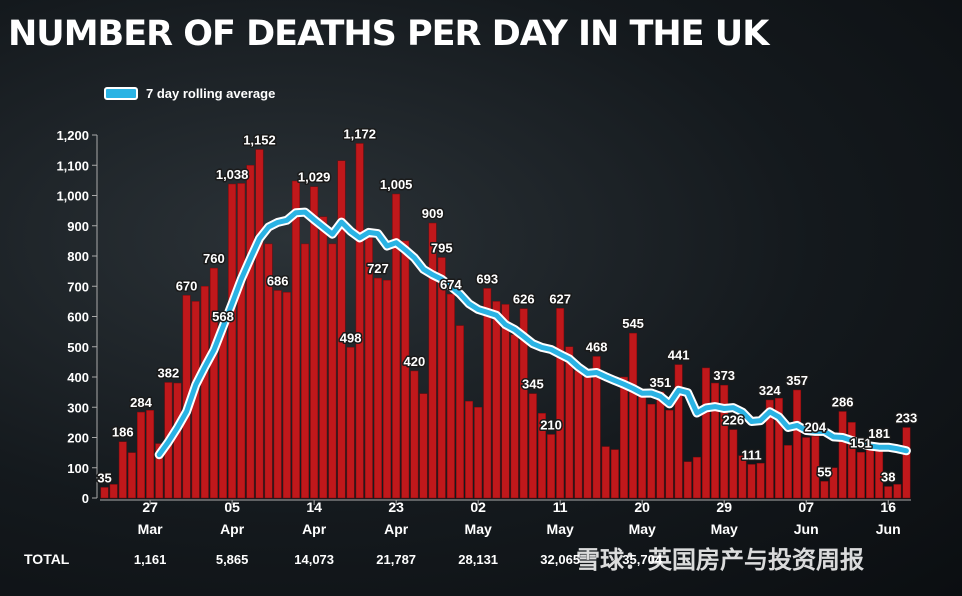 Image resolution: width=962 pixels, height=596 pixels. I want to click on data-label: 111, so click(751, 454).